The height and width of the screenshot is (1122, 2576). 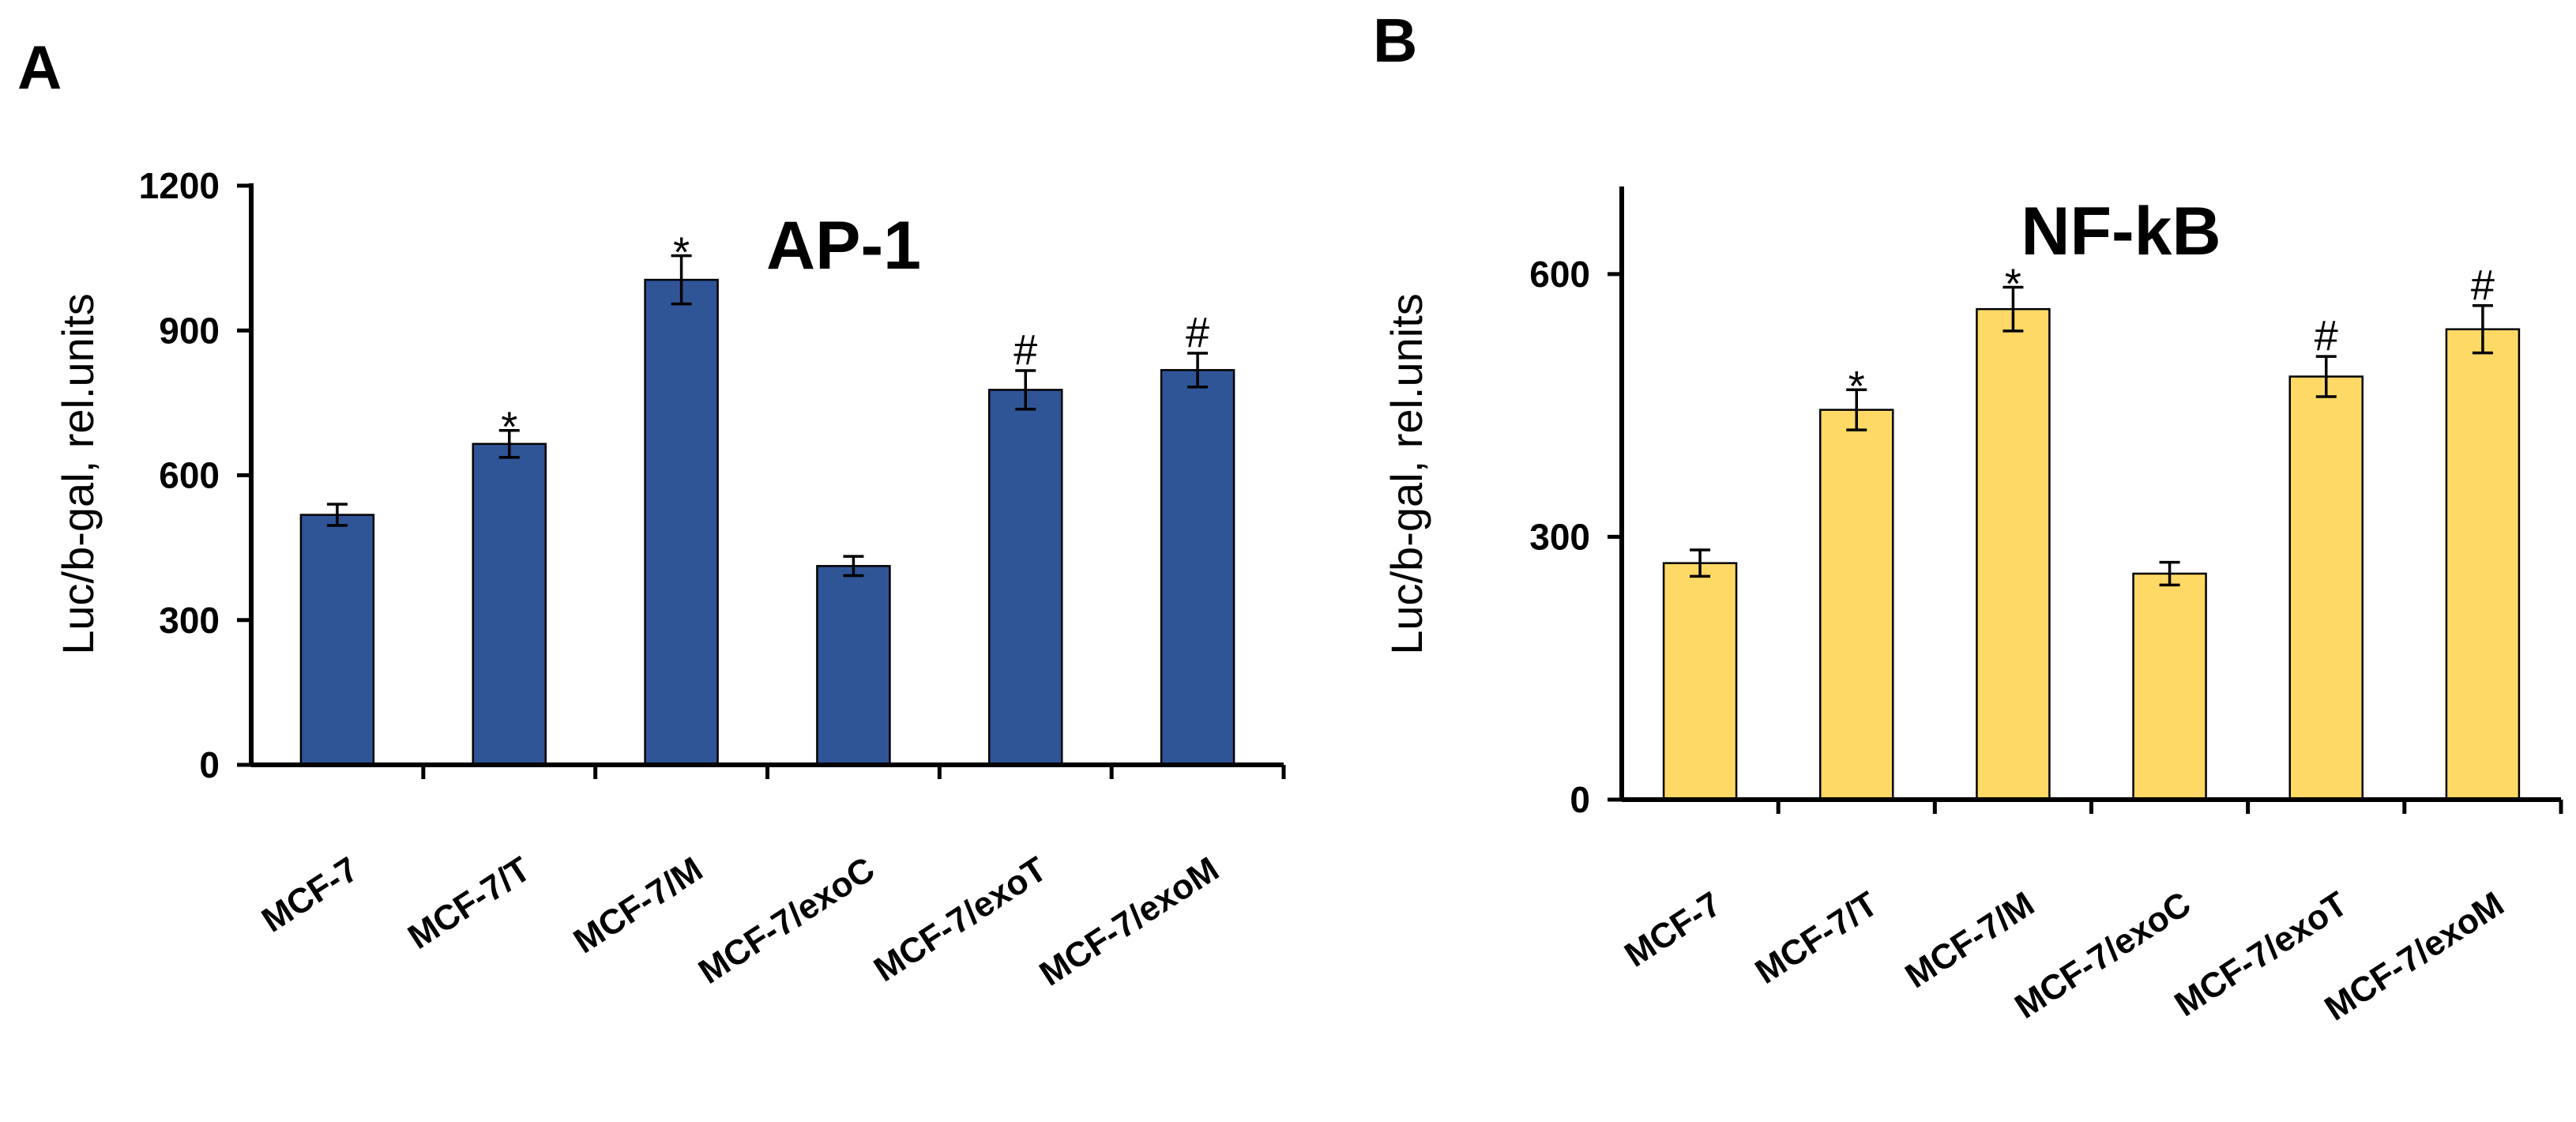 What do you see at coordinates (180, 185) in the screenshot?
I see `y-tick-label: 1200` at bounding box center [180, 185].